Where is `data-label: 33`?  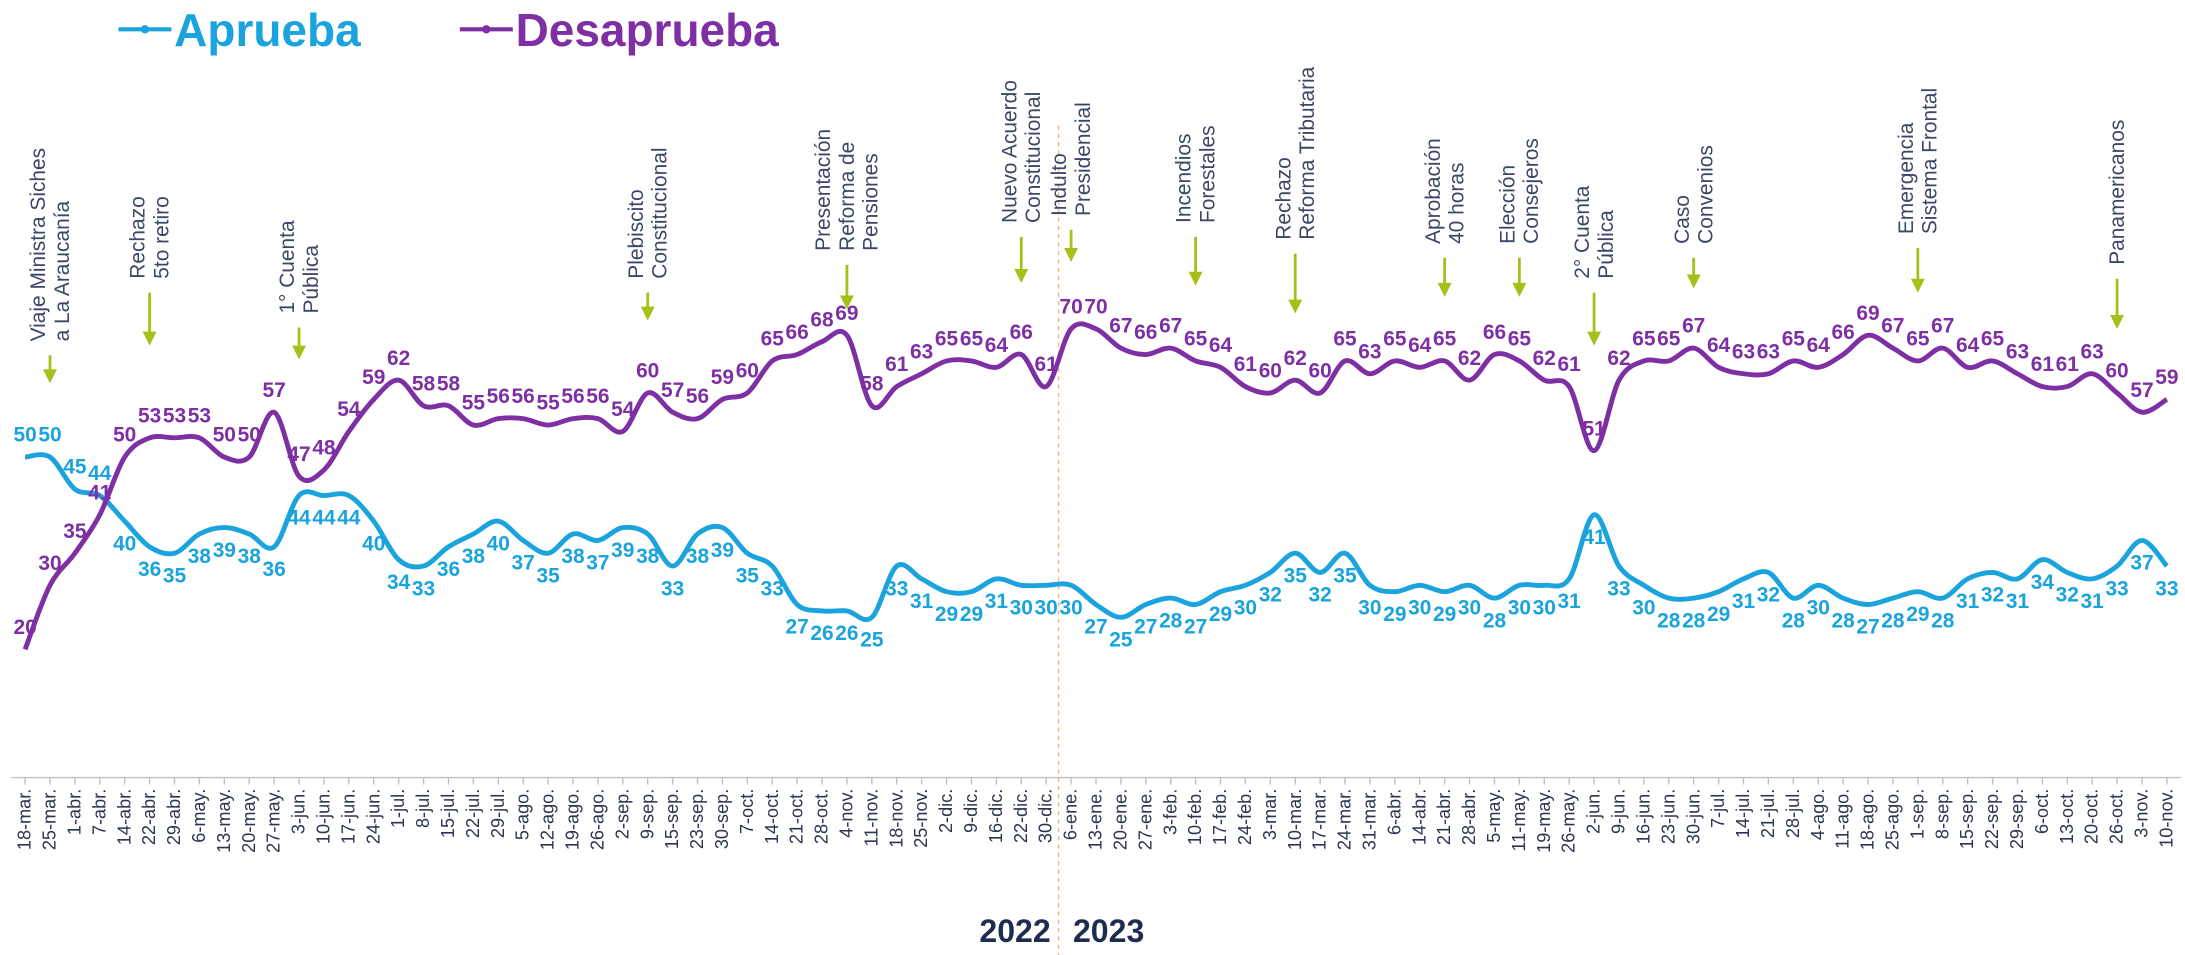
data-label: 33 is located at coordinates (423, 588).